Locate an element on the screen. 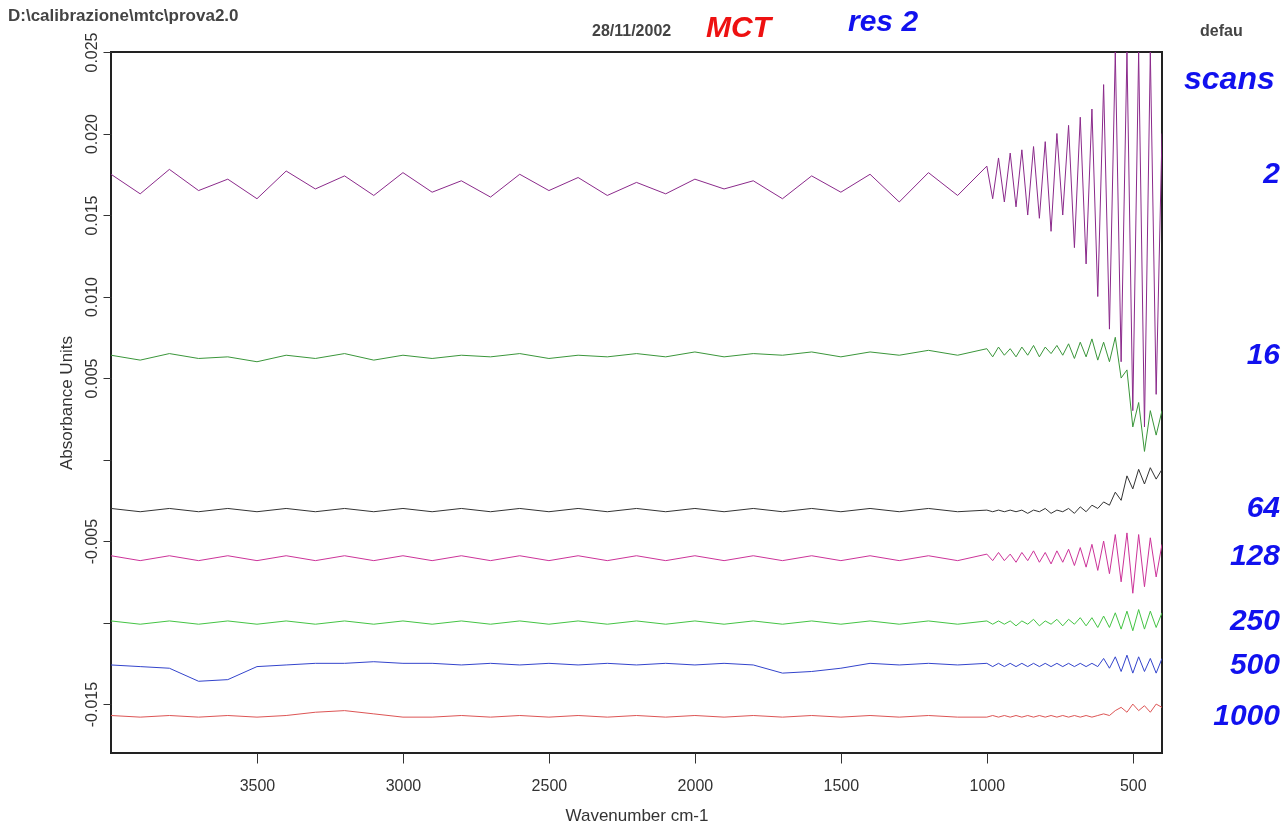  y-tick-label: 0.020 is located at coordinates (91, 134).